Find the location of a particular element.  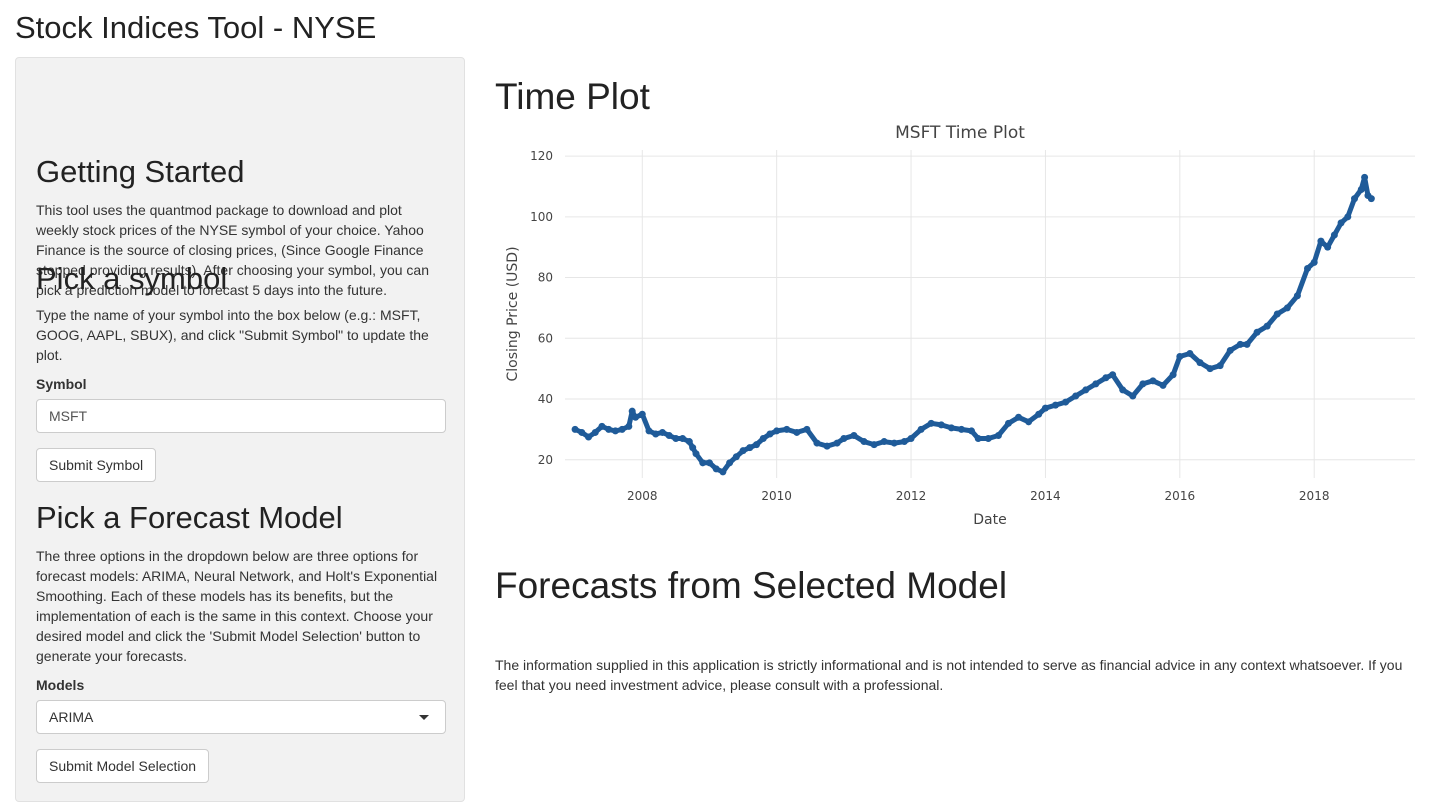

x-tick-label: 2008 is located at coordinates (642, 496).